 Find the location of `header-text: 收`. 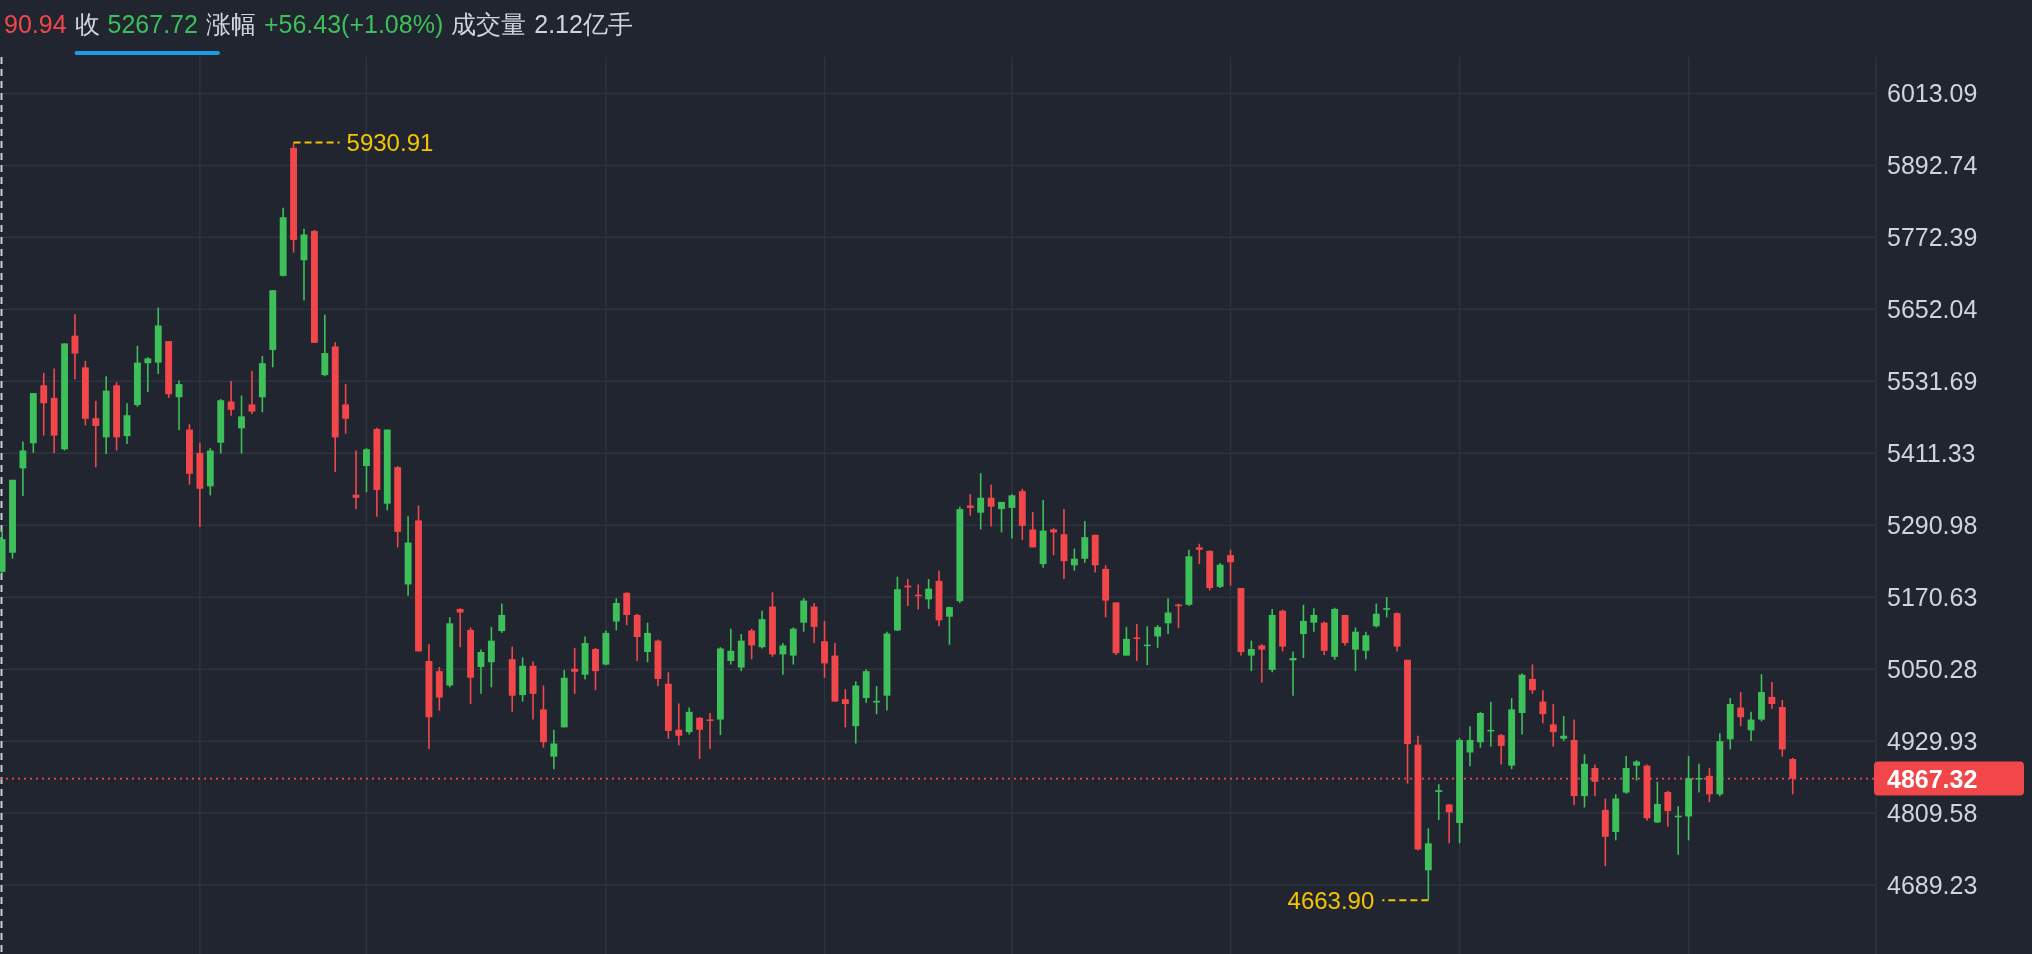

header-text: 收 is located at coordinates (87, 24).